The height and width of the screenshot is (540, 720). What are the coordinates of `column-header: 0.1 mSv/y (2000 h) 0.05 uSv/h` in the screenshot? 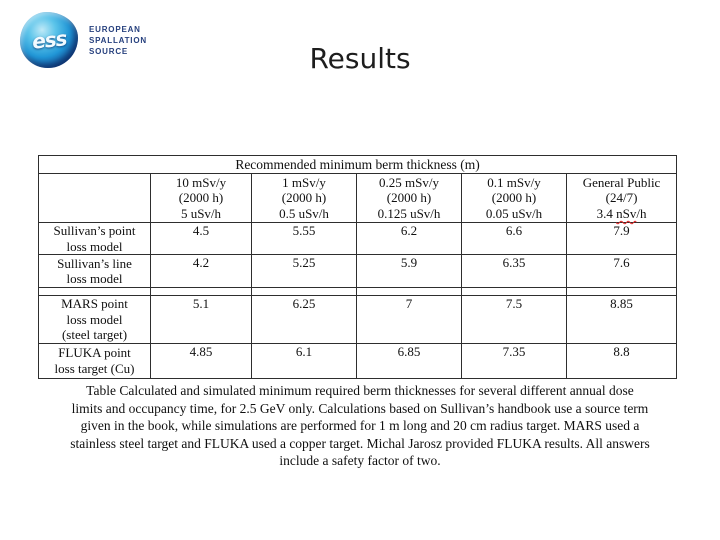 It's located at (514, 198).